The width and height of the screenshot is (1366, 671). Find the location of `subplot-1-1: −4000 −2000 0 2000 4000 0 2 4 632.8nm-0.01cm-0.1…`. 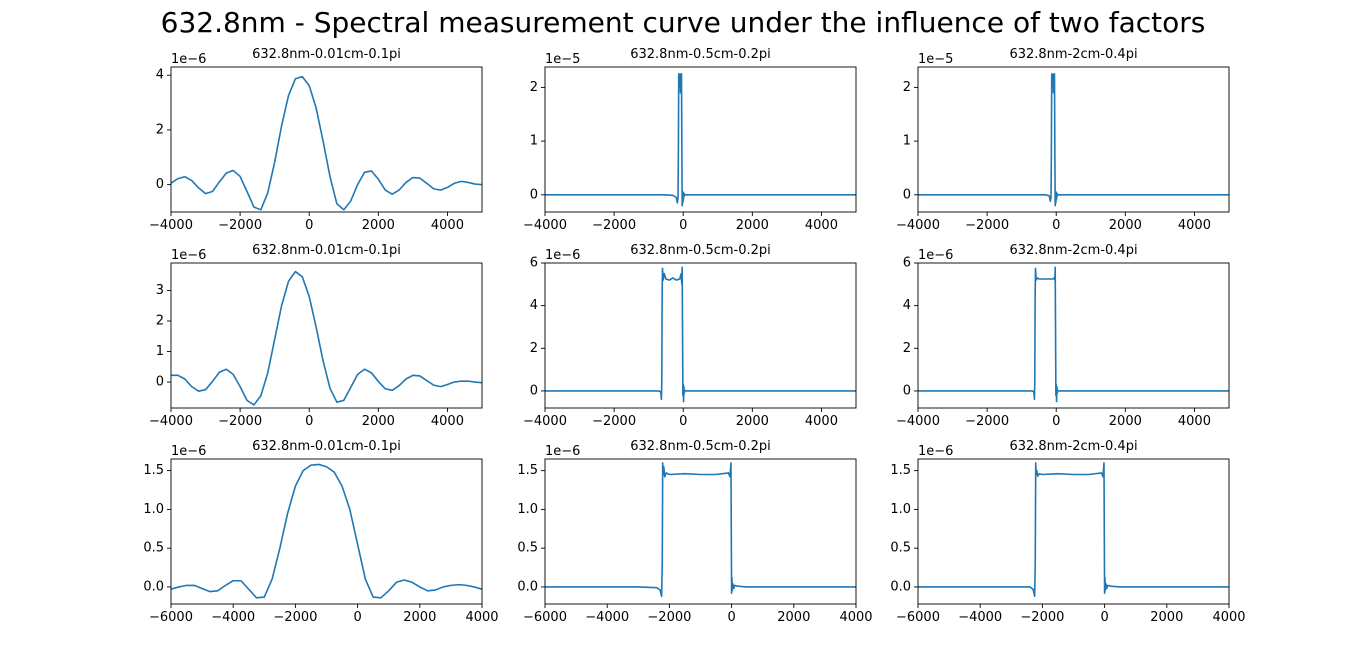

subplot-1-1: −4000 −2000 0 2000 4000 0 2 4 632.8nm-0.01cm-0.1… is located at coordinates (316, 140).